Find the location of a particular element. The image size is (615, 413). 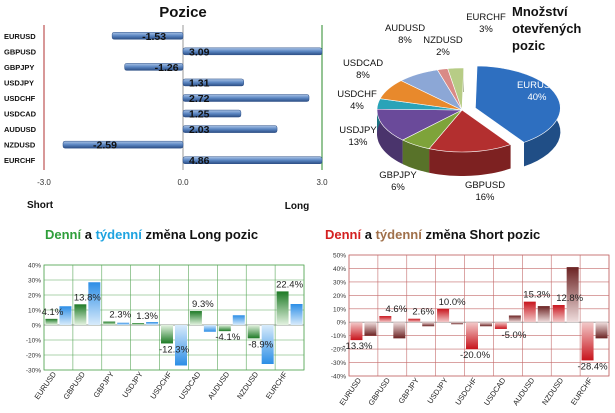

y-tick-label: -30% is located at coordinates (338, 363).